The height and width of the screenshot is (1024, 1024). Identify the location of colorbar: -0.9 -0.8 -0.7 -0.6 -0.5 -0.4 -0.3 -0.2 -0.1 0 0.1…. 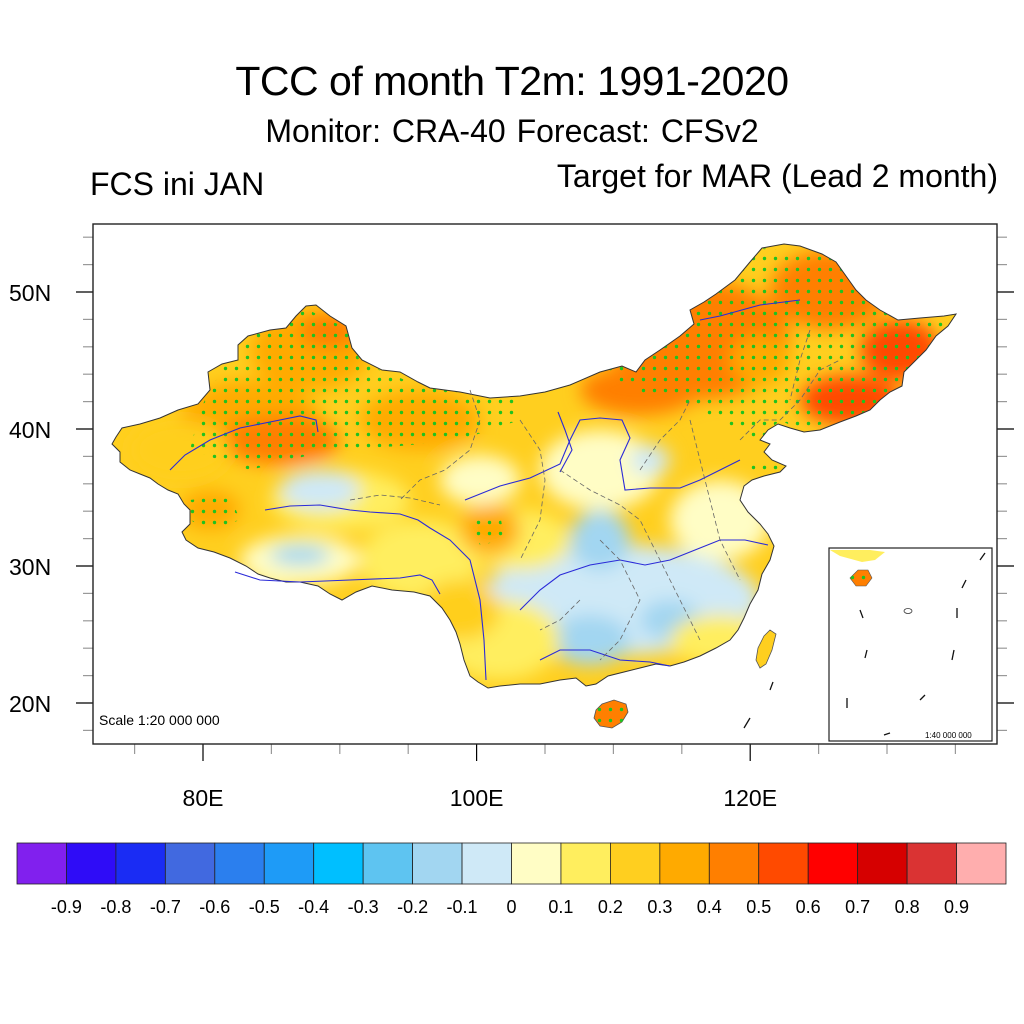
(511, 879).